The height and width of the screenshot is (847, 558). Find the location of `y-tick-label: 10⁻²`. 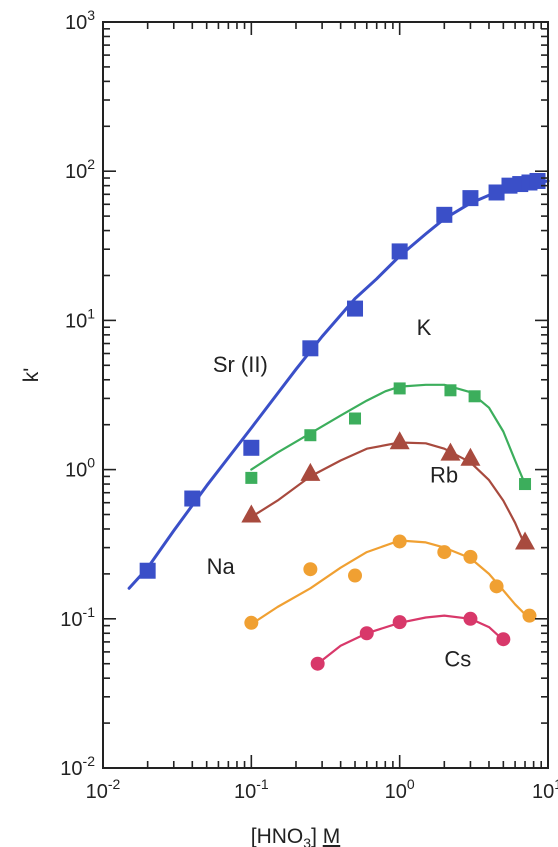

y-tick-label: 10⁻² is located at coordinates (77, 766).